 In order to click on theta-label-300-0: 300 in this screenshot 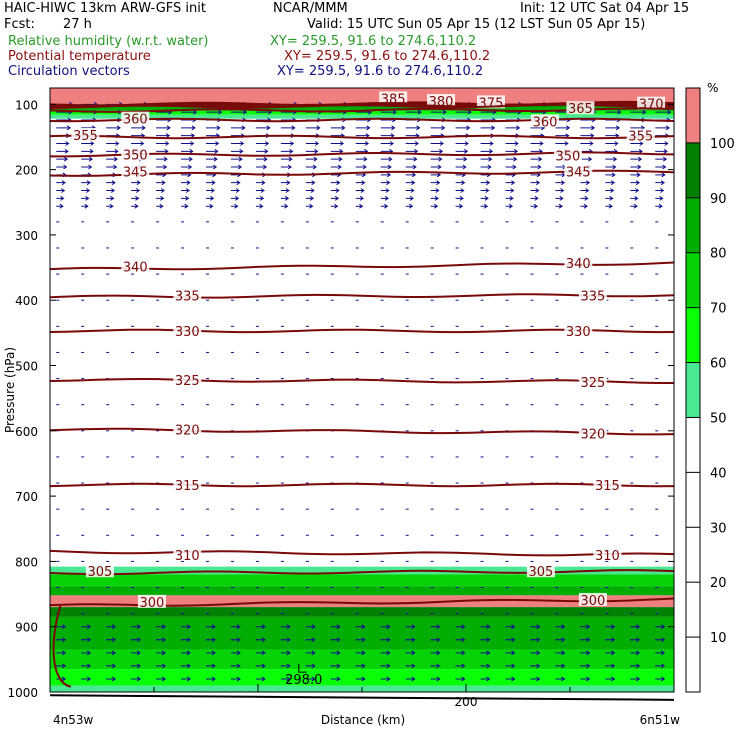, I will do `click(152, 603)`.